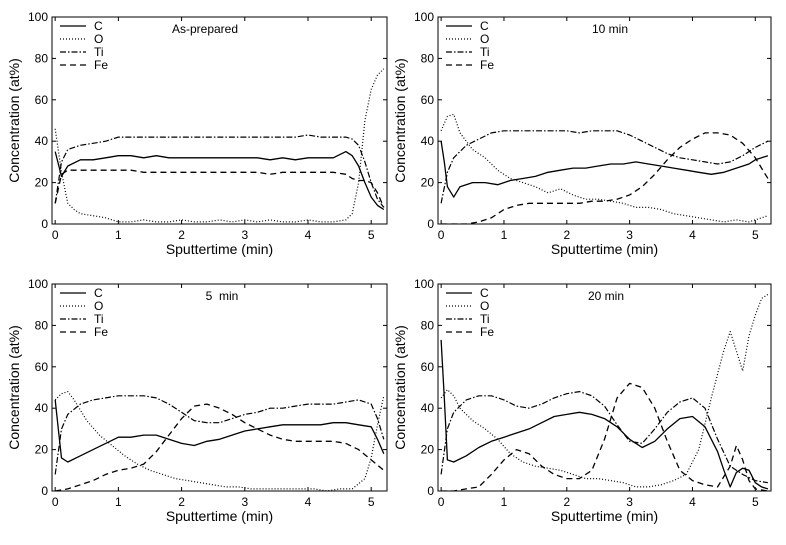  I want to click on panel-title: 20 min, so click(606, 296).